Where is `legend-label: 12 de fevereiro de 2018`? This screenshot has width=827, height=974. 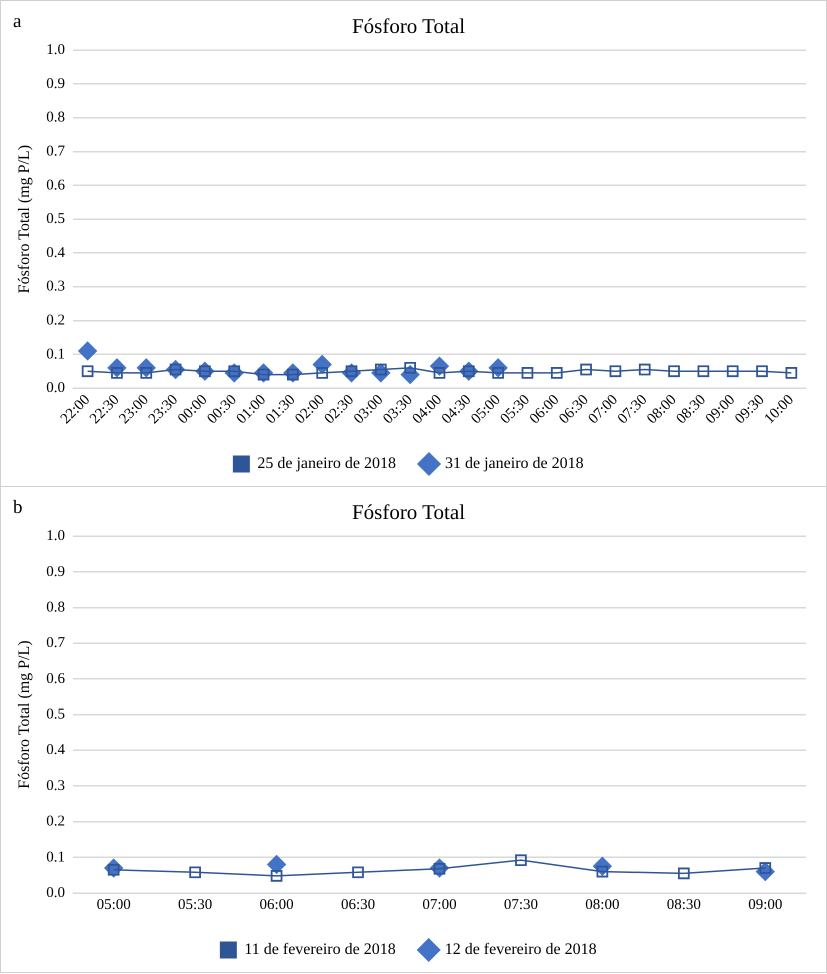
legend-label: 12 de fevereiro de 2018 is located at coordinates (520, 949).